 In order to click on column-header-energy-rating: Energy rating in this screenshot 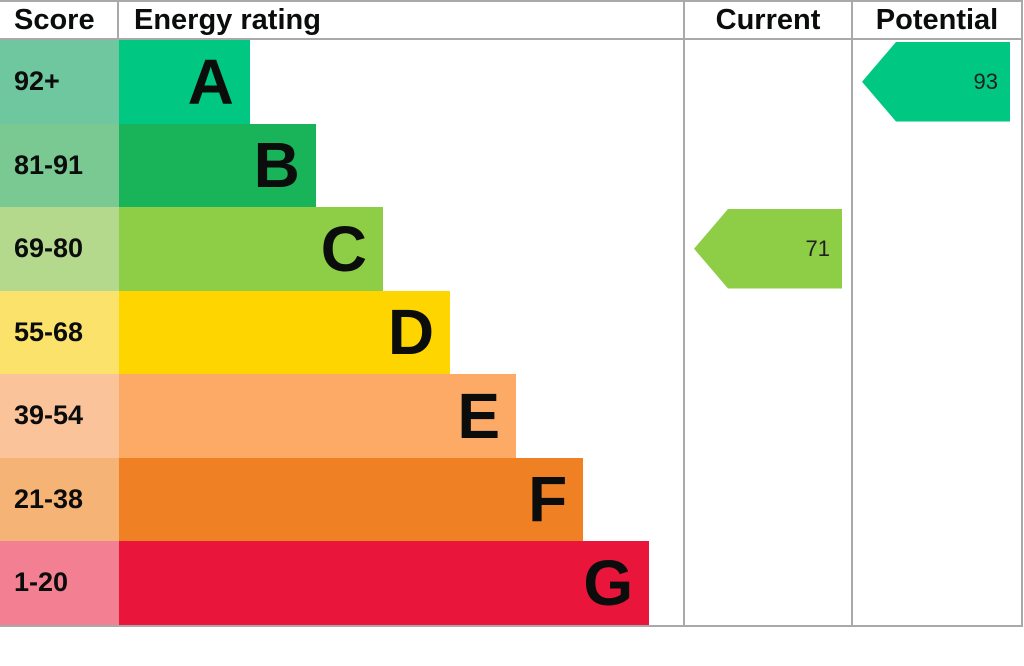, I will do `click(401, 21)`.